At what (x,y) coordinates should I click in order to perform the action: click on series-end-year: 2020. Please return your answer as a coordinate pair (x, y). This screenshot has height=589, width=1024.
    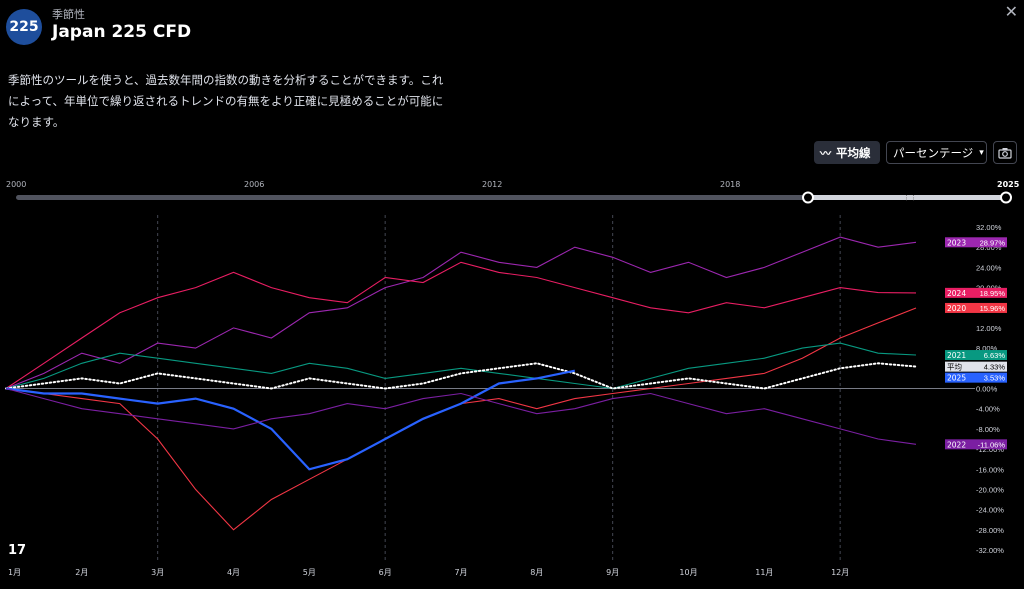
    Looking at the image, I should click on (956, 308).